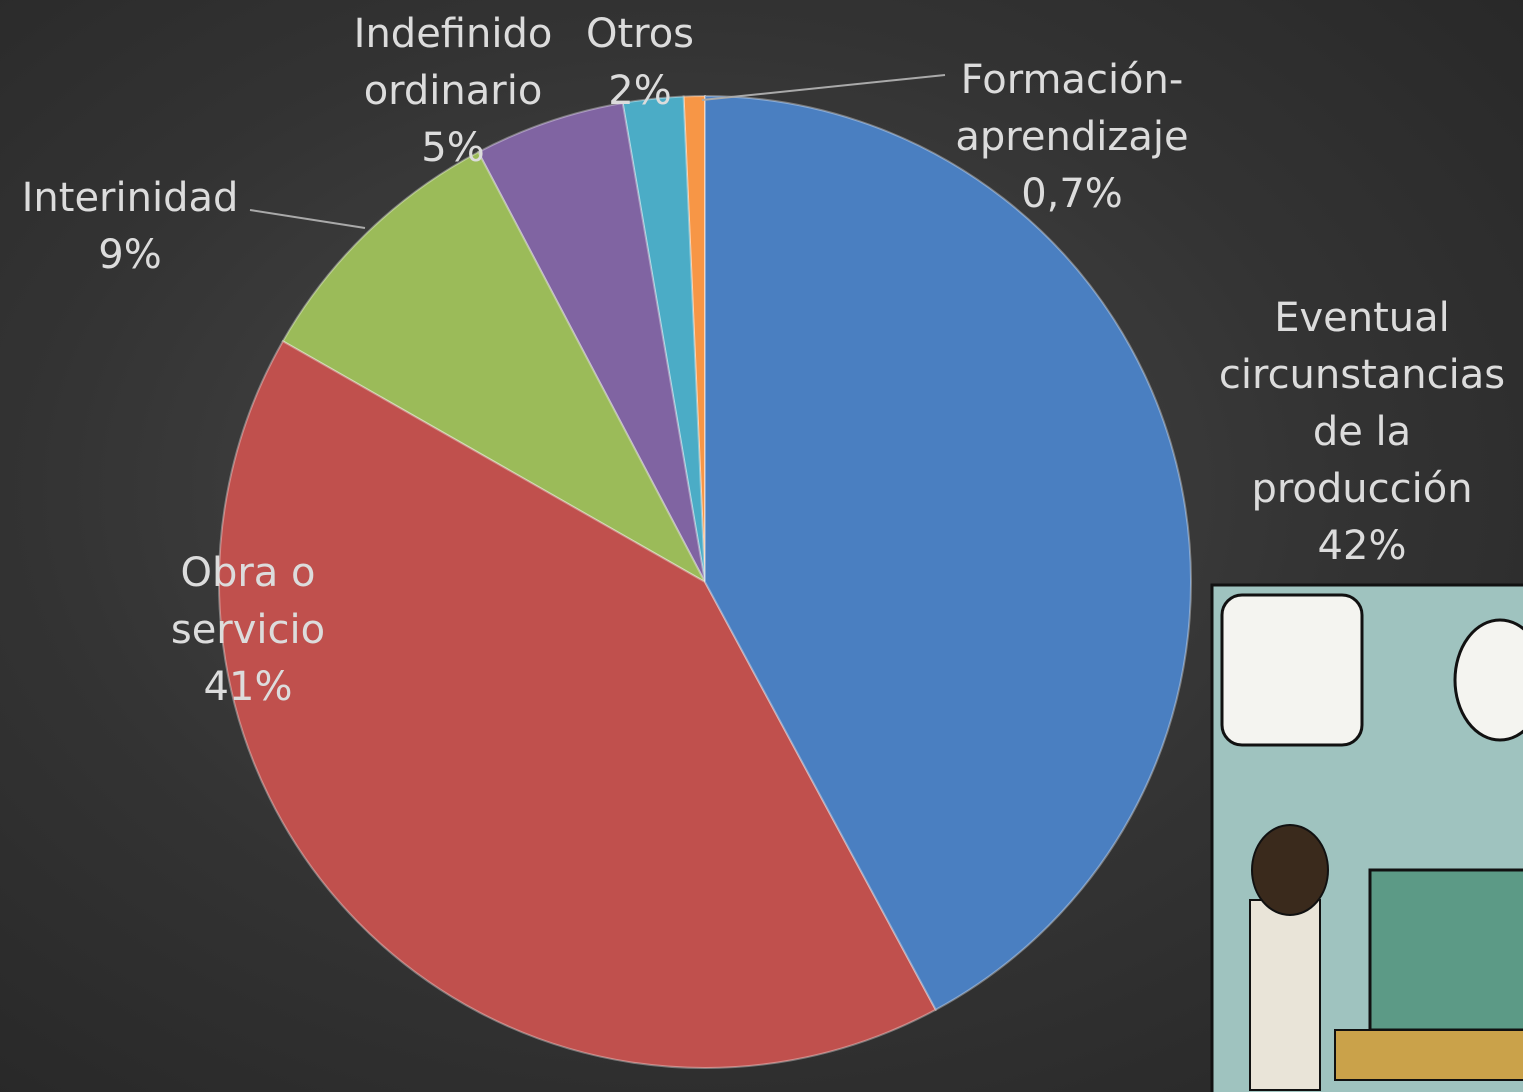  What do you see at coordinates (130, 198) in the screenshot?
I see `category-name: Interinidad` at bounding box center [130, 198].